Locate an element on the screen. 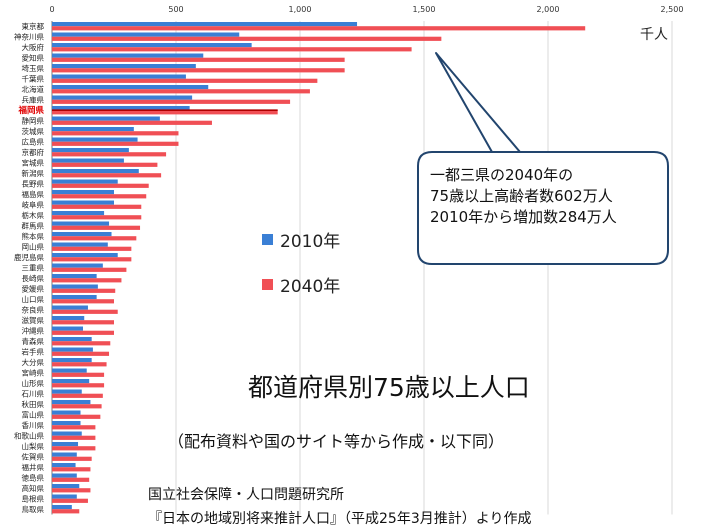 The width and height of the screenshot is (705, 531). category-label: 青森県 is located at coordinates (33, 341).